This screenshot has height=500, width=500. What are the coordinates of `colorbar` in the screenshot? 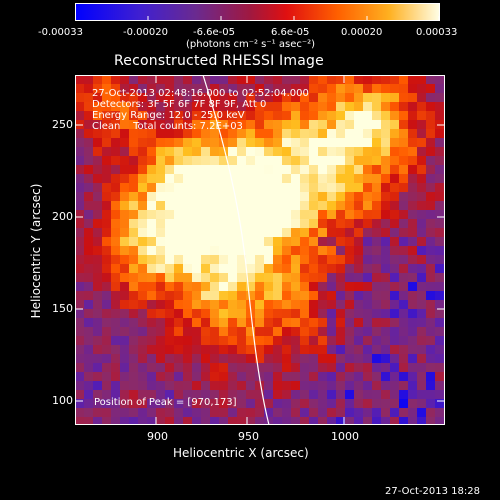 It's located at (257, 12).